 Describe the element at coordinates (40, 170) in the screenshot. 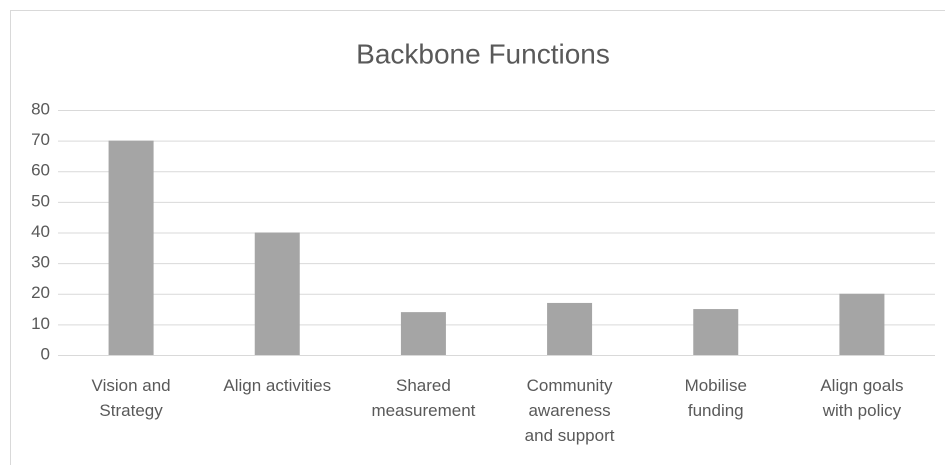

I see `y-tick-label: 60` at that location.